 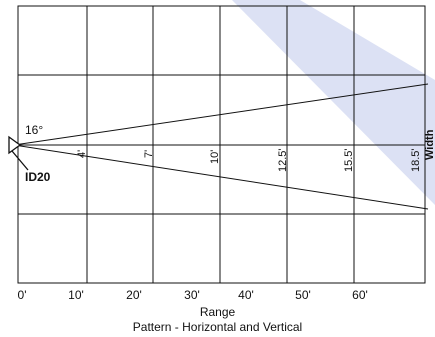 I want to click on width-axis-label: Width, so click(x=429, y=144).